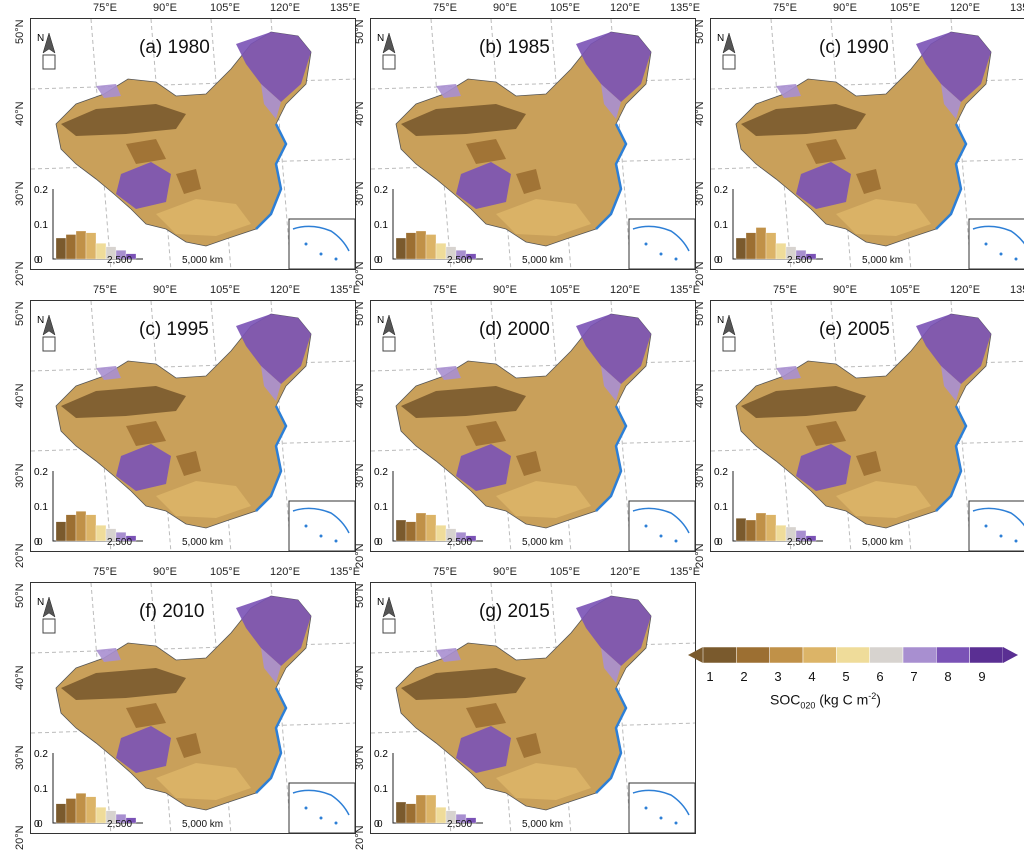 This screenshot has width=1024, height=850. Describe the element at coordinates (880, 676) in the screenshot. I see `legend-tick-label: 6` at that location.